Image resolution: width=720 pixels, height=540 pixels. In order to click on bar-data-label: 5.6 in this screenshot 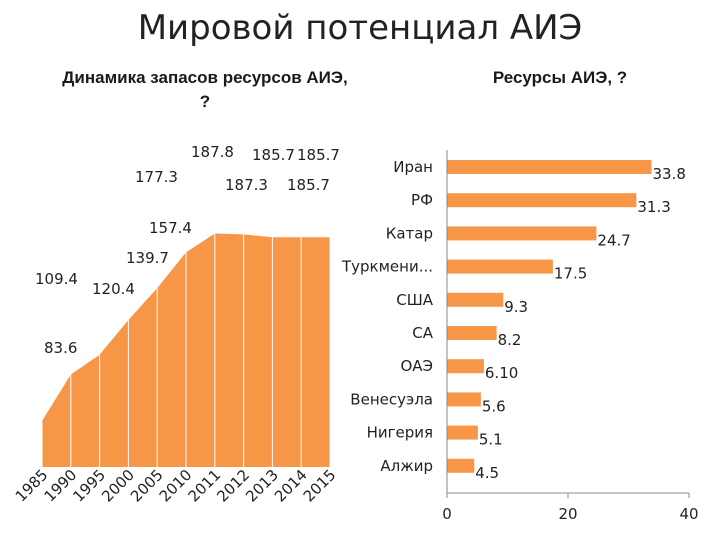, I will do `click(494, 406)`.